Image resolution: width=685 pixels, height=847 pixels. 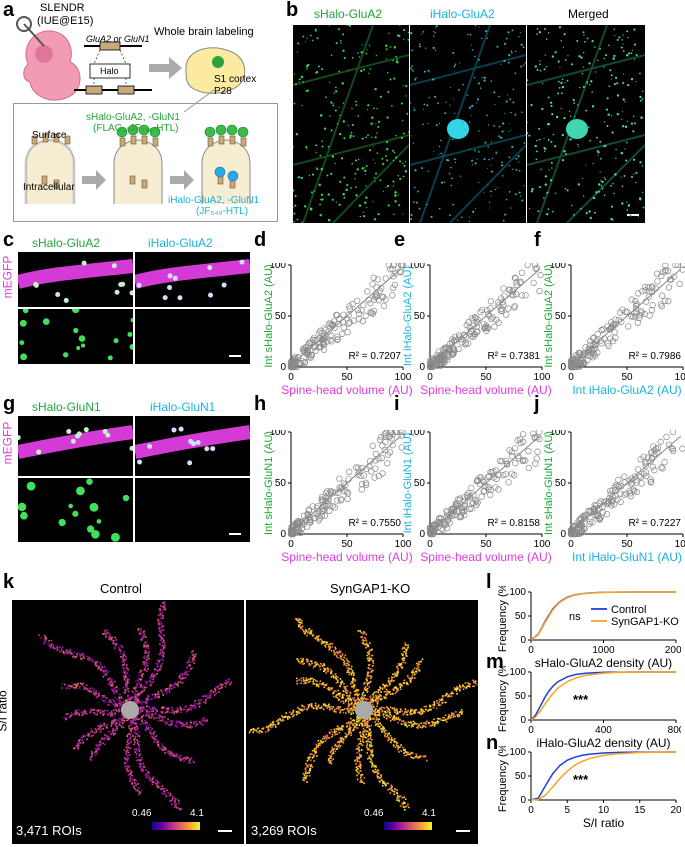 What do you see at coordinates (121, 588) in the screenshot?
I see `panel-k-title-control: Control` at bounding box center [121, 588].